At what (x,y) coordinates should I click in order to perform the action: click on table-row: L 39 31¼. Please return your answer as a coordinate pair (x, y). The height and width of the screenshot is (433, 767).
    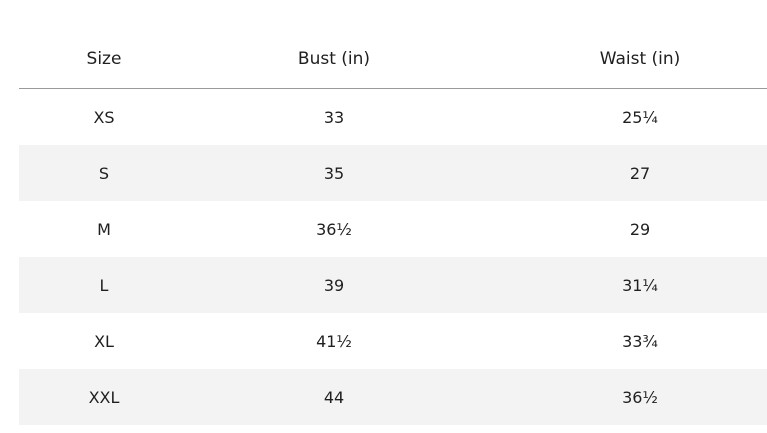
    Looking at the image, I should click on (393, 285).